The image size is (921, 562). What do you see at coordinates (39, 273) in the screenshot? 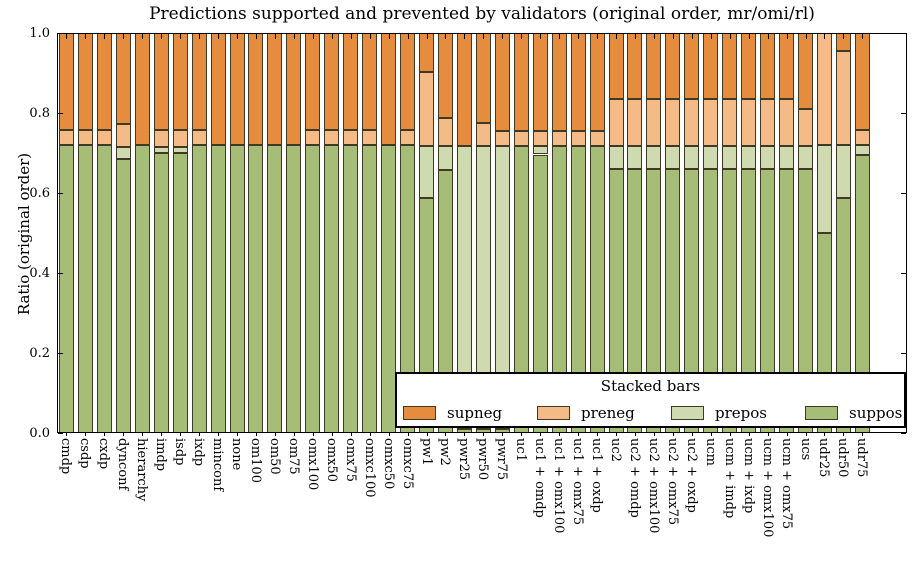
I see `y-tick-label: 0.4` at bounding box center [39, 273].